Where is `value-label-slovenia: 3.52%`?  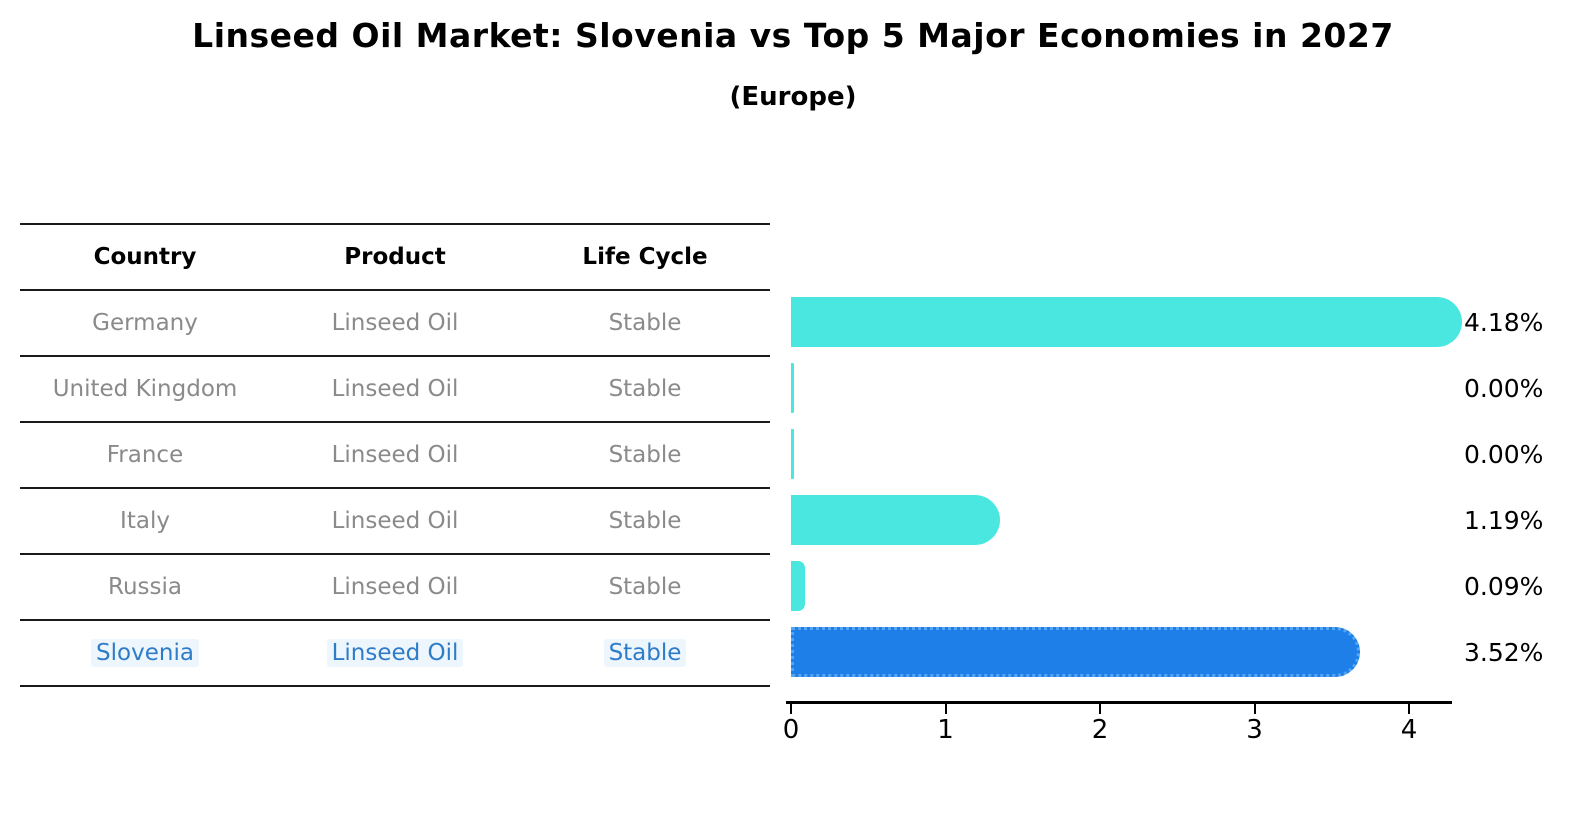 value-label-slovenia: 3.52% is located at coordinates (1504, 652).